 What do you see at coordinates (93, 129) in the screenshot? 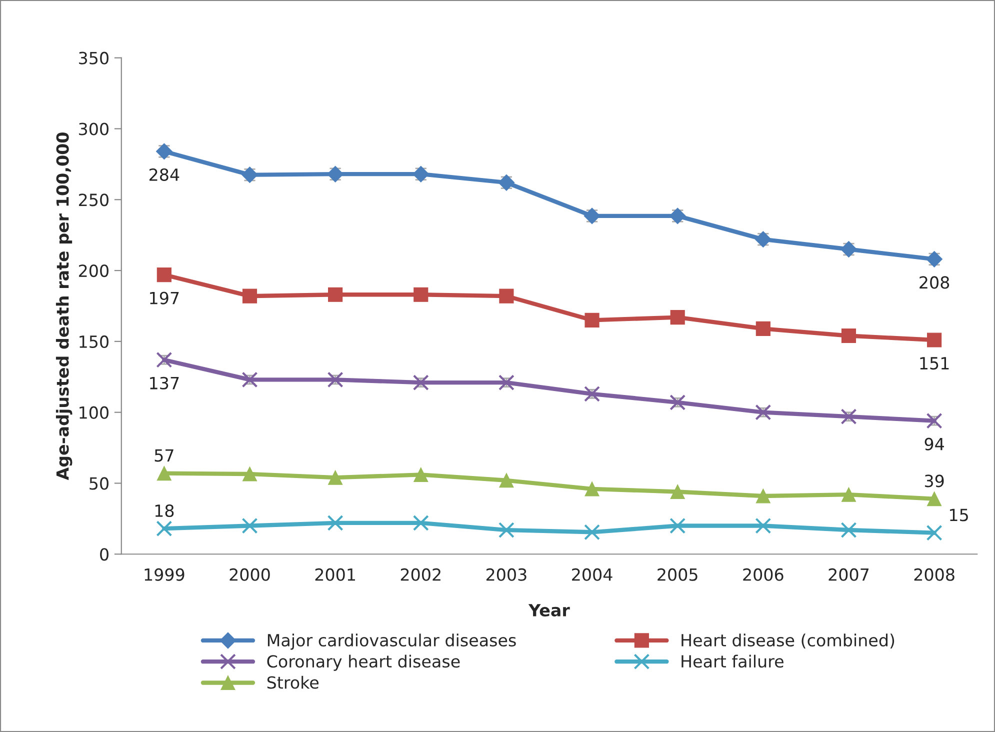
I see `y-tick-label: 300` at bounding box center [93, 129].